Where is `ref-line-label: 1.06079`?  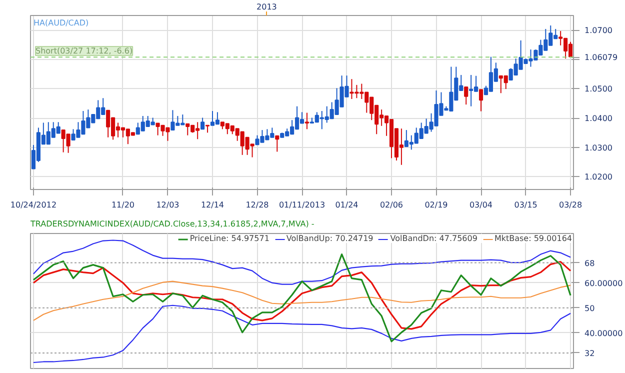 ref-line-label: 1.06079 is located at coordinates (601, 57).